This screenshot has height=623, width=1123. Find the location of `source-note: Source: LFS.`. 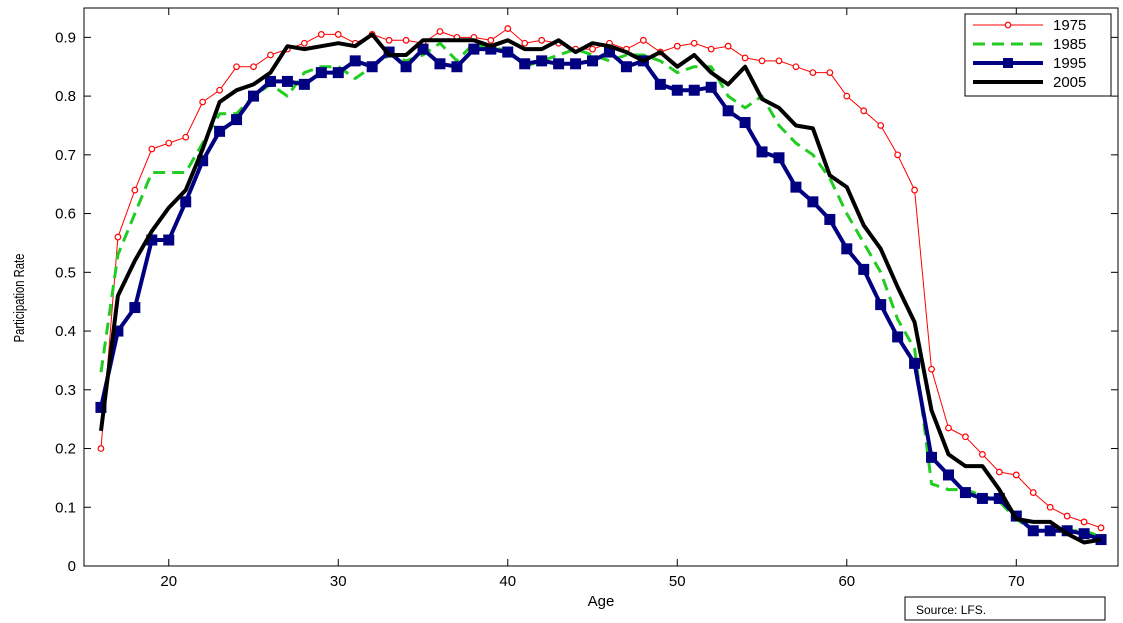

source-note: Source: LFS. is located at coordinates (1005, 608).